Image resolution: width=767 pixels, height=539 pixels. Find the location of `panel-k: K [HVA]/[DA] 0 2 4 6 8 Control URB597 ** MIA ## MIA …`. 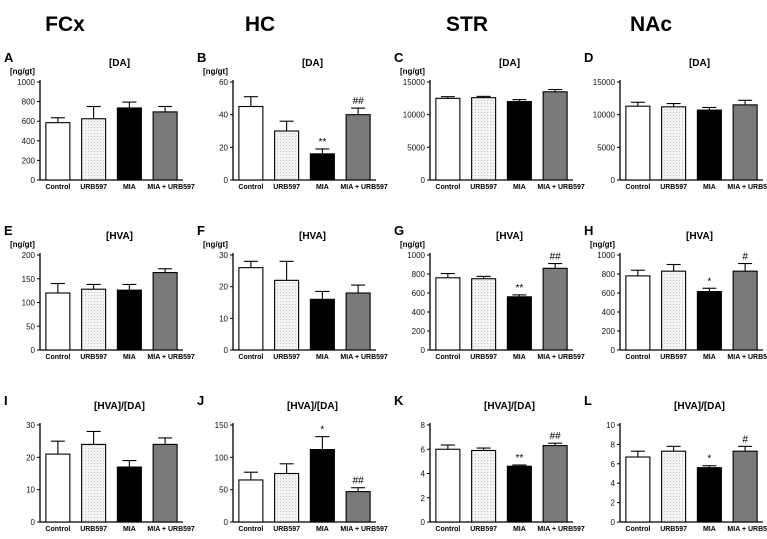

panel-k: K [HVA]/[DA] 0 2 4 6 8 Control URB597 ** MIA ## MIA … is located at coordinates (489, 463).